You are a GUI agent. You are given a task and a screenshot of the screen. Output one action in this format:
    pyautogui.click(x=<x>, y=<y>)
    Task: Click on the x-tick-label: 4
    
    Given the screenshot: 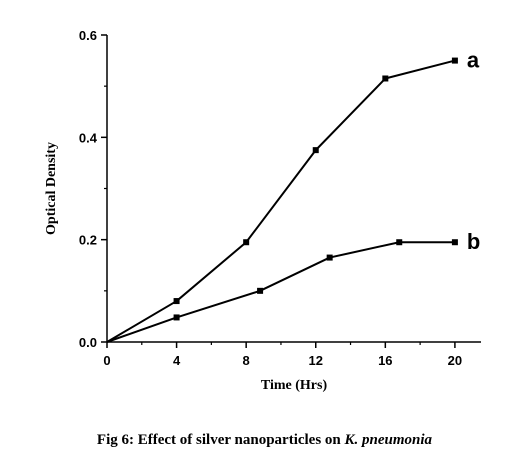 What is the action you would take?
    pyautogui.click(x=177, y=360)
    